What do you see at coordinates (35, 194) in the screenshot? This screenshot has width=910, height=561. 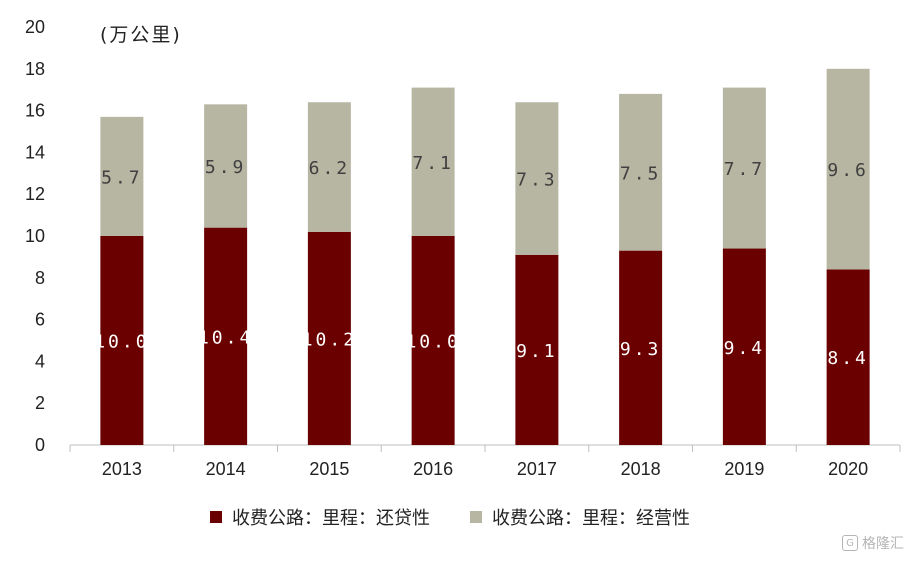 I see `y-tick-label: 12` at bounding box center [35, 194].